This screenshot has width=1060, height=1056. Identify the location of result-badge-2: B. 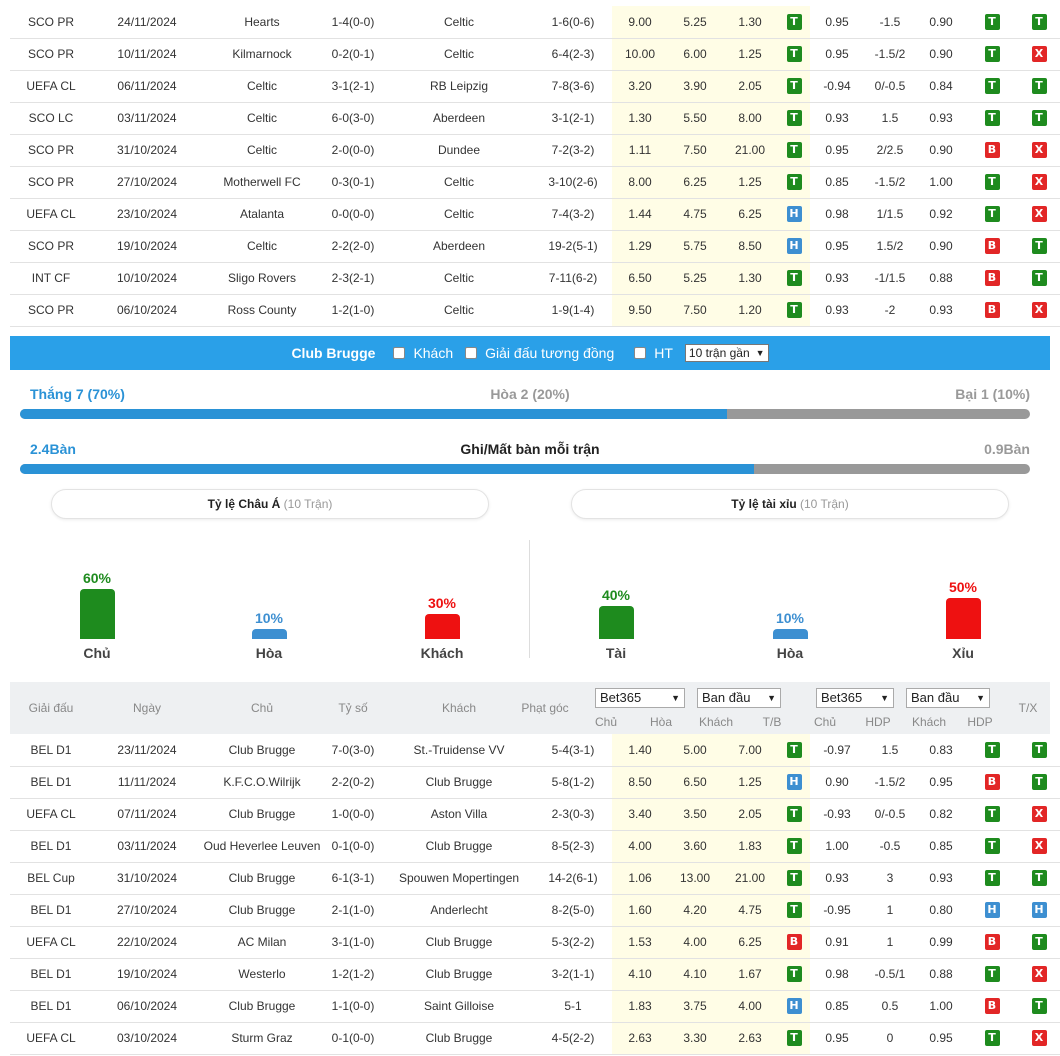
(992, 278).